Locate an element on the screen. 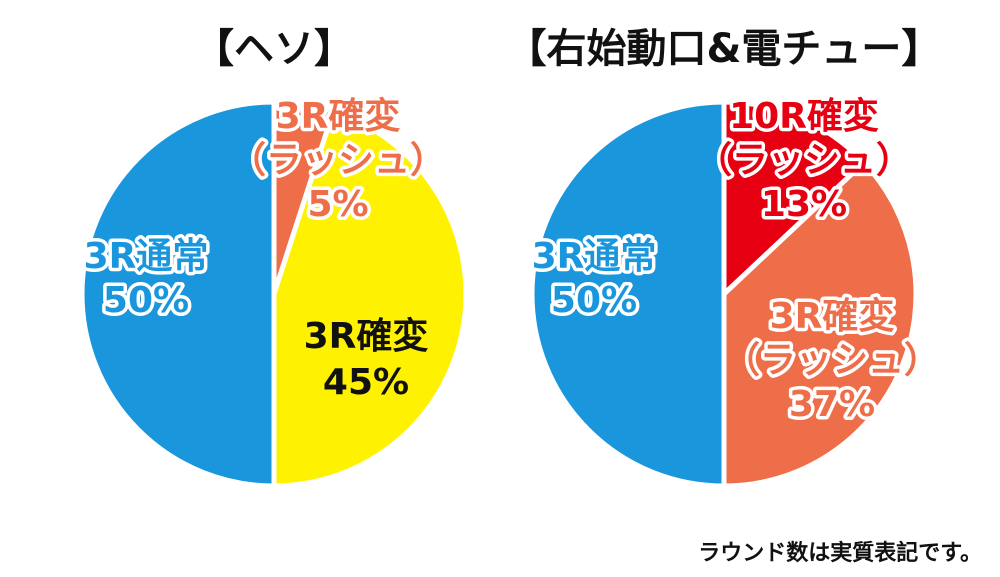  chart-title: 【ヘソ】 is located at coordinates (274, 49).